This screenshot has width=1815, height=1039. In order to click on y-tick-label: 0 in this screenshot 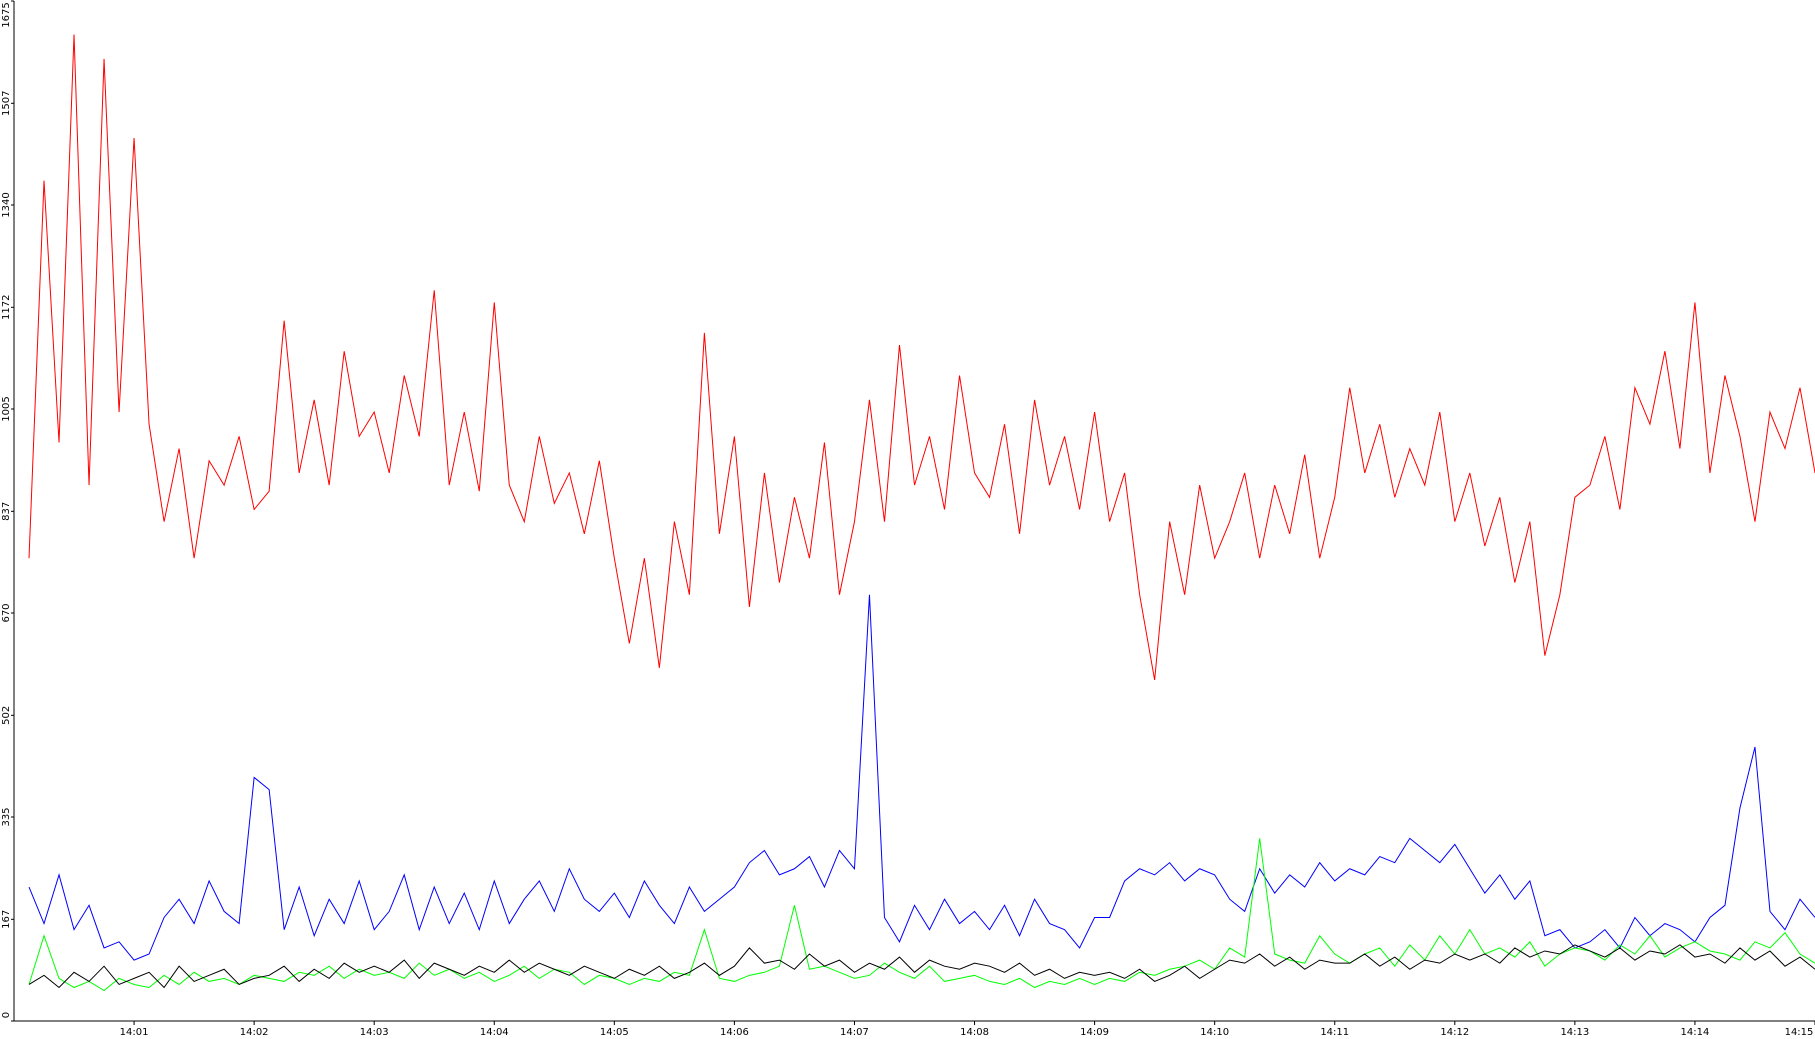, I will do `click(6, 1015)`.